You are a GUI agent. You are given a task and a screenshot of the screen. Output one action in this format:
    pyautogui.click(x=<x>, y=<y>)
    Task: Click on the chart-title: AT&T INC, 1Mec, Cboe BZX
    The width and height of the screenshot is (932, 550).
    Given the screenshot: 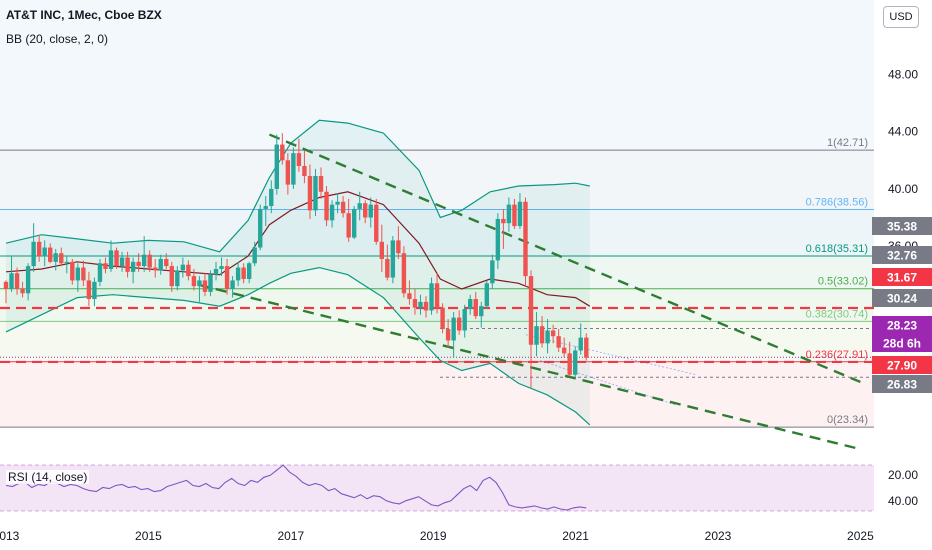 What is the action you would take?
    pyautogui.click(x=84, y=15)
    